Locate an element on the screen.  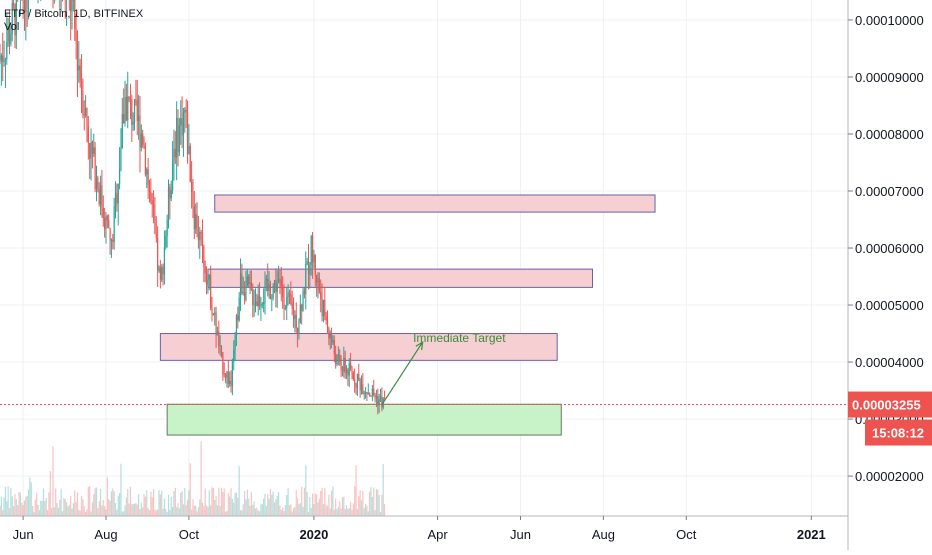
x-tick-label: Oct is located at coordinates (189, 534).